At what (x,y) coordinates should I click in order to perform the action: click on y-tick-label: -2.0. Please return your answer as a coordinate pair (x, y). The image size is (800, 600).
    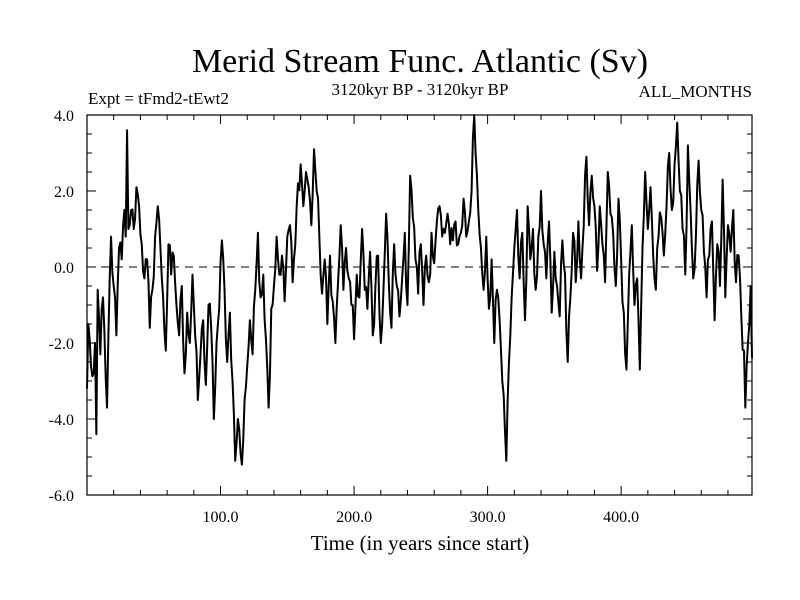
    Looking at the image, I should click on (61, 344).